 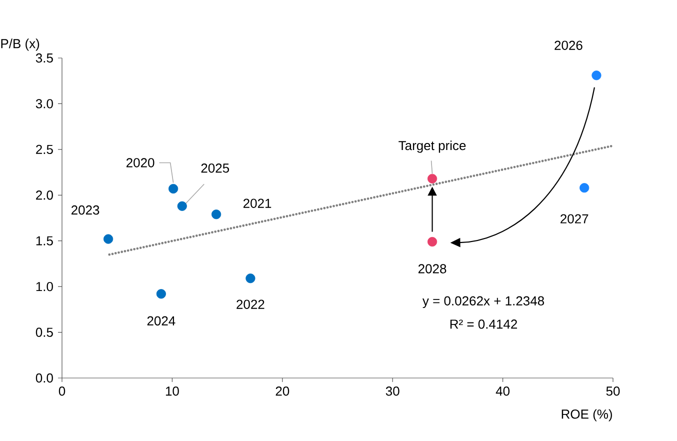 I want to click on annotation: 2026, so click(x=568, y=45).